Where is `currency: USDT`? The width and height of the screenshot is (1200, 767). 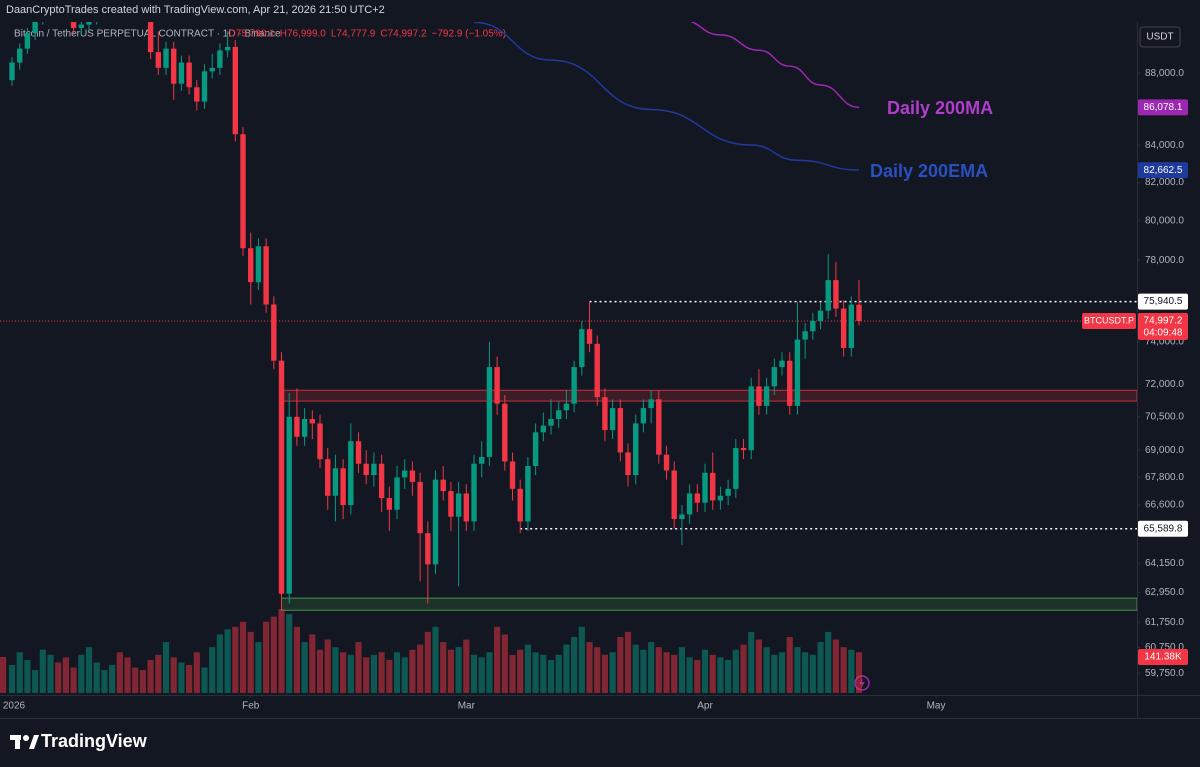 currency: USDT is located at coordinates (1159, 37).